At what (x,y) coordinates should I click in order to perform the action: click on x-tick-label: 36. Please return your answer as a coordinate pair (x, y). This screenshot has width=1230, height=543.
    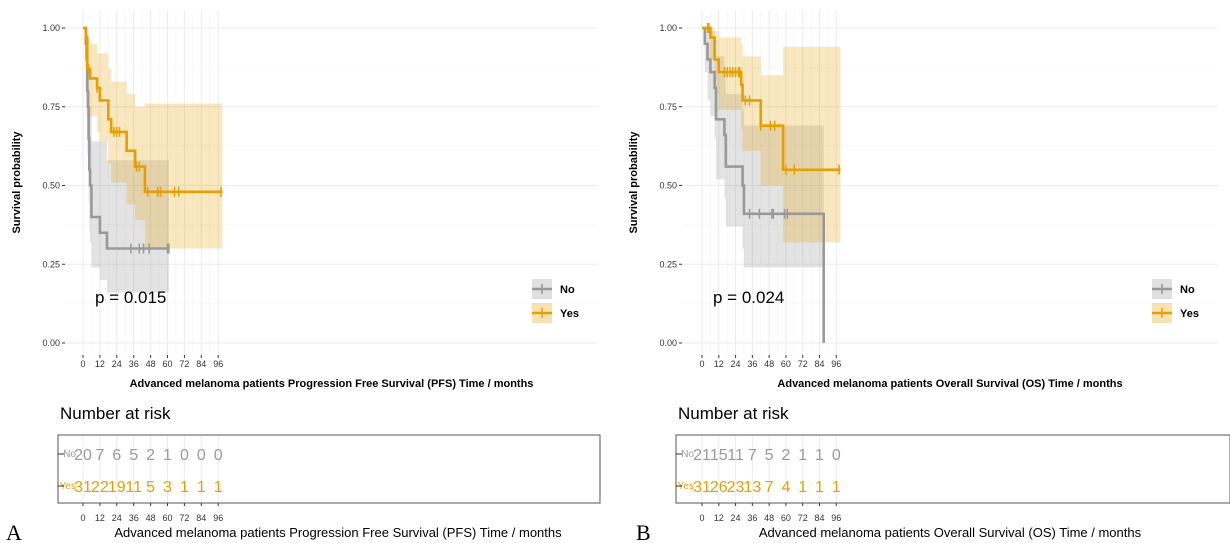
    Looking at the image, I should click on (752, 364).